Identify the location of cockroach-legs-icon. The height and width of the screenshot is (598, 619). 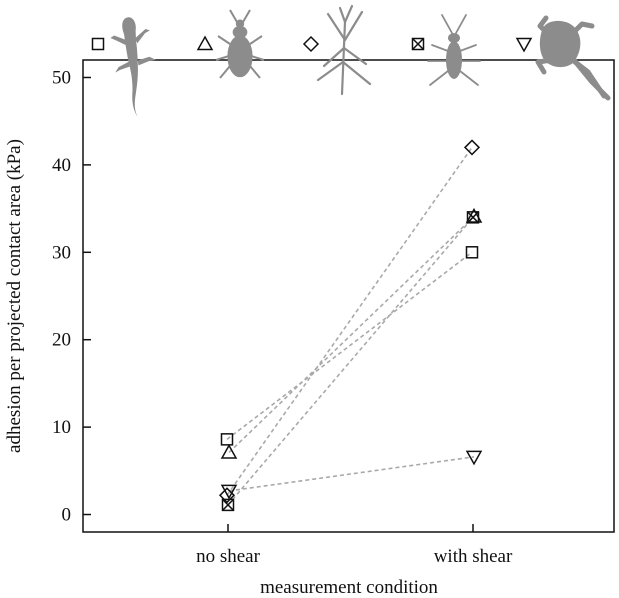
(454, 50).